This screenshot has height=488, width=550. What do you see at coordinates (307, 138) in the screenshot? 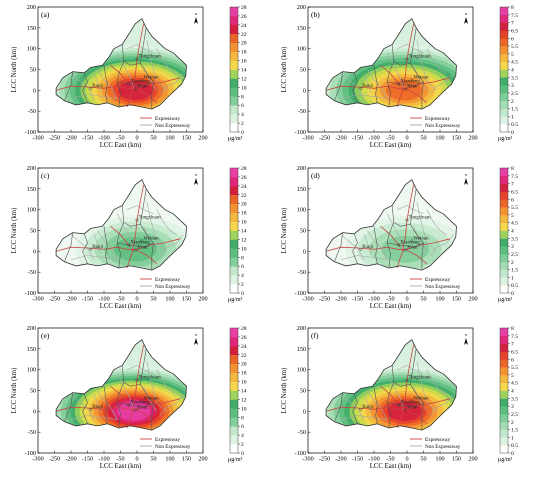
I see `x-tick-label: -300` at bounding box center [307, 138].